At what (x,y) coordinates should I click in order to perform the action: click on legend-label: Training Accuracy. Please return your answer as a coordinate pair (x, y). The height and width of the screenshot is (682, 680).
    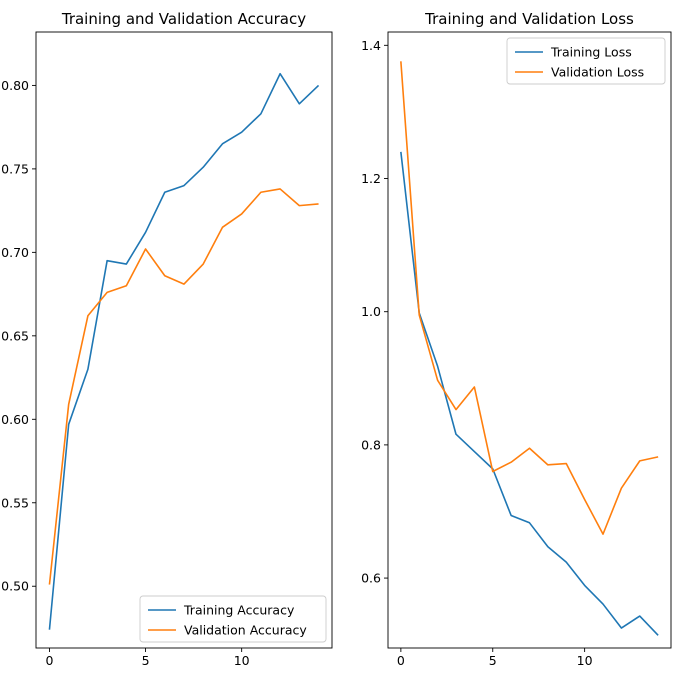
    Looking at the image, I should click on (239, 610).